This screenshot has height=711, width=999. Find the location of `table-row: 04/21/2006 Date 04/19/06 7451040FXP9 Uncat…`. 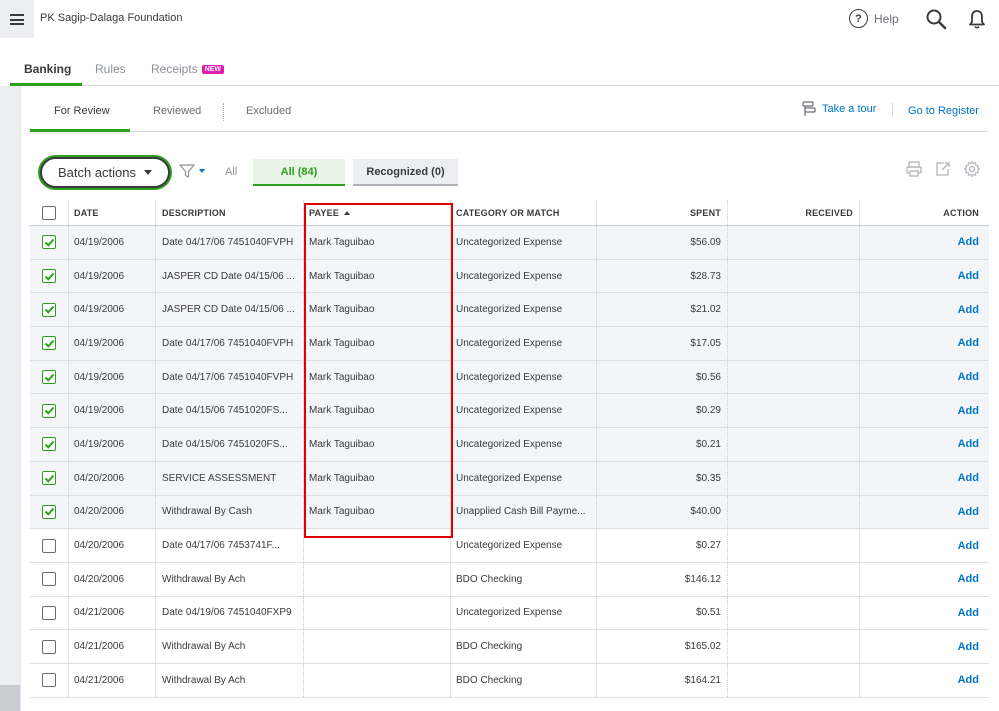

table-row: 04/21/2006 Date 04/19/06 7451040FXP9 Uncat… is located at coordinates (509, 613).